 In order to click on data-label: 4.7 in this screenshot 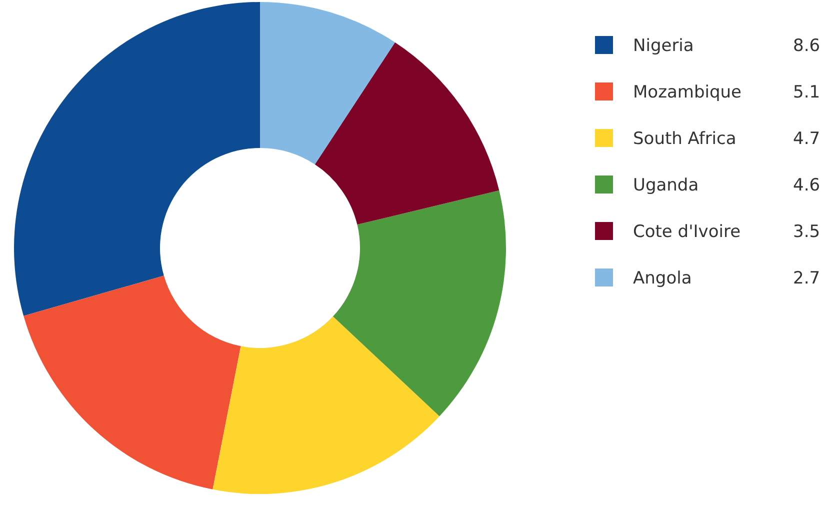, I will do `click(806, 138)`.